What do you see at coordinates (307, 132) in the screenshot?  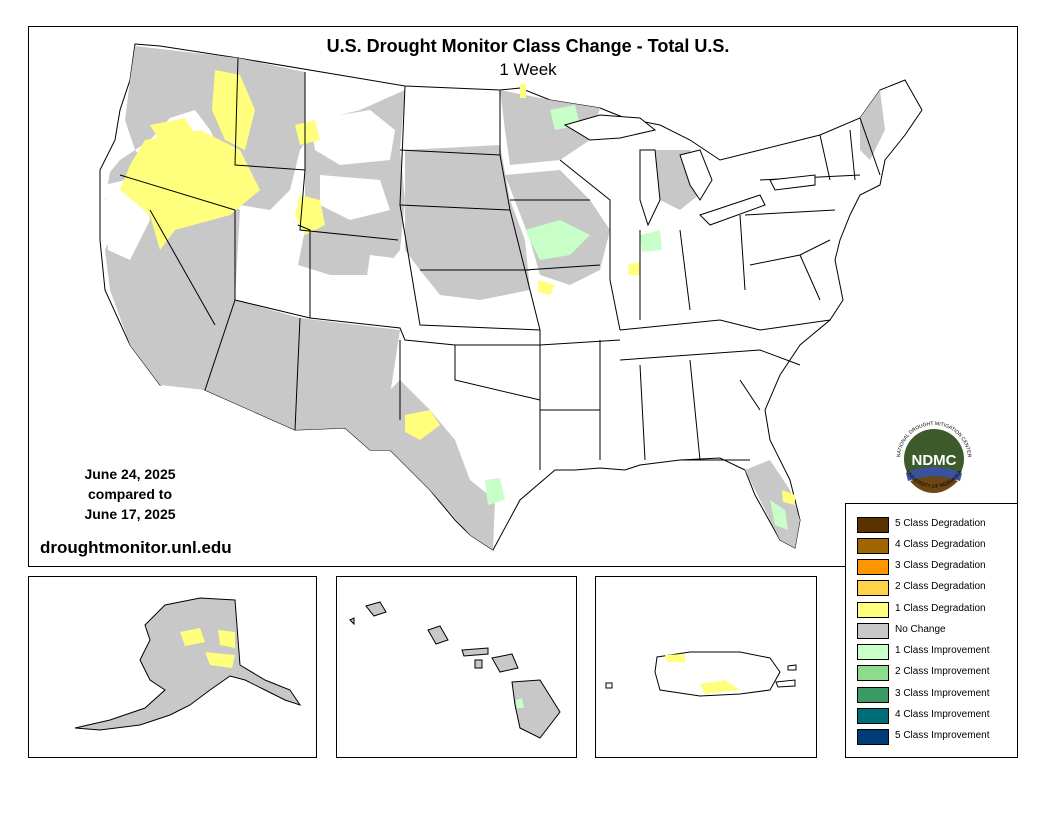 I see `degradation-montana` at bounding box center [307, 132].